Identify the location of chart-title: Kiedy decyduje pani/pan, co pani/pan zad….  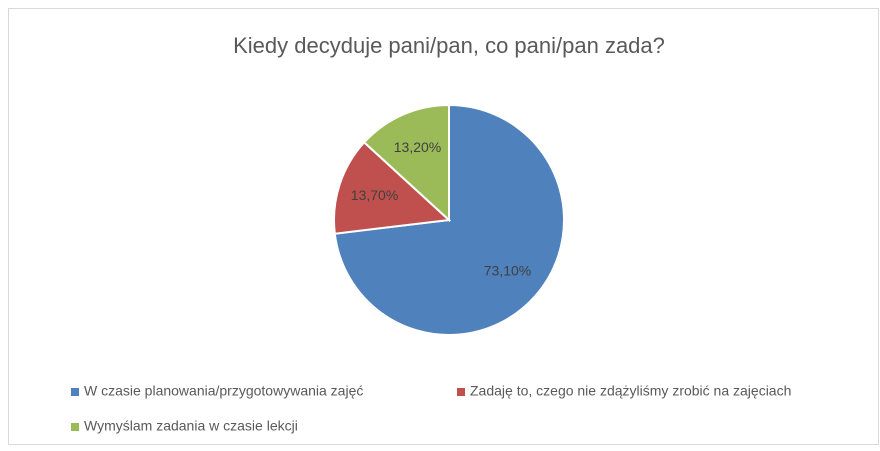
(449, 45).